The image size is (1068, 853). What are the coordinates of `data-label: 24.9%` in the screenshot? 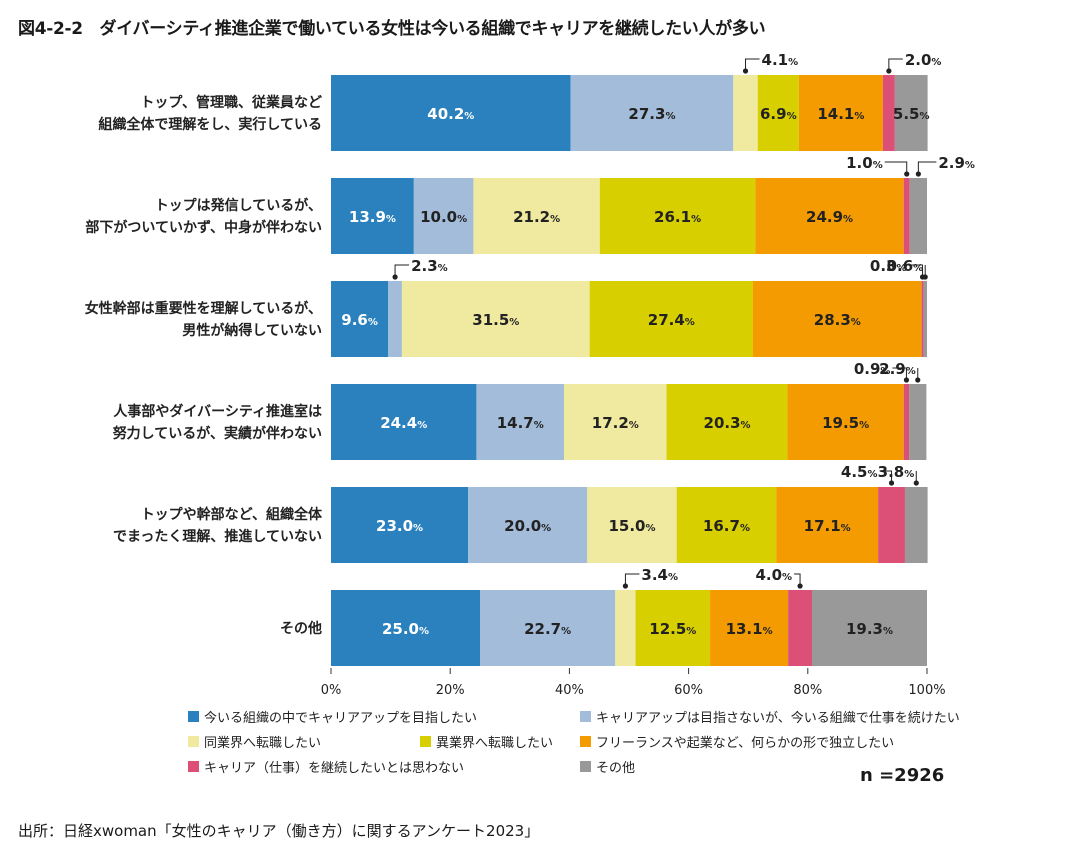 It's located at (829, 217).